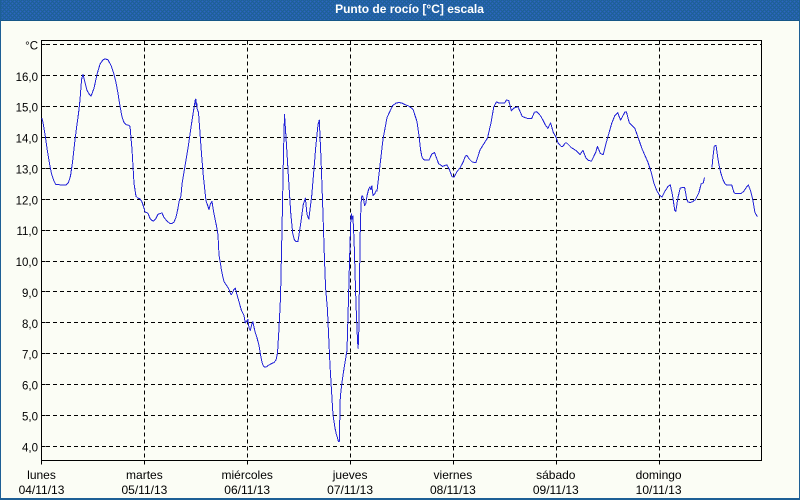  I want to click on svg-text: martes, so click(144, 475).